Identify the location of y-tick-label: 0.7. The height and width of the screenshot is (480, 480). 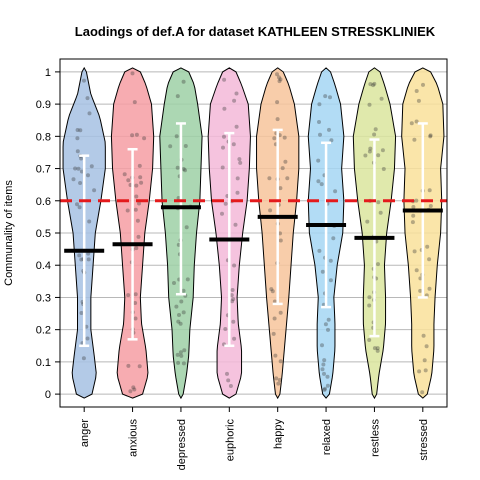
(43, 170).